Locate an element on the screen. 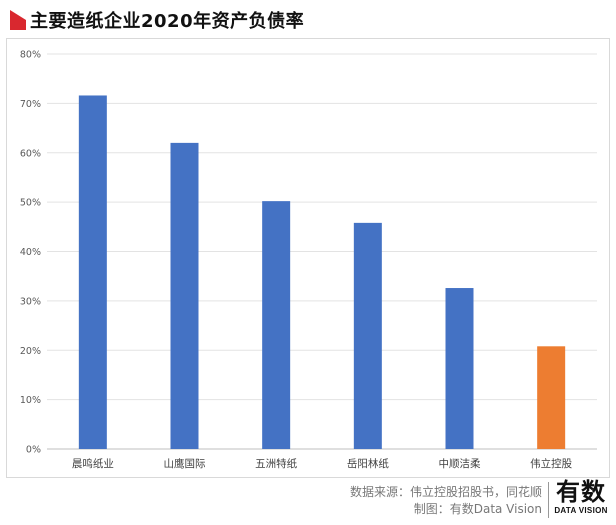 This screenshot has width=616, height=525. brand-name: 有数 is located at coordinates (581, 492).